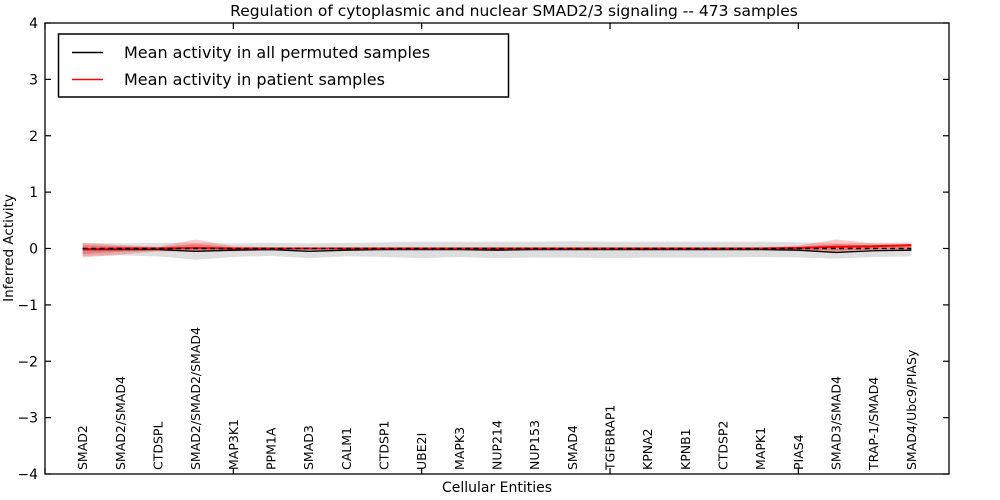  I want to click on y-axis-label: Inferred Activity, so click(9, 248).